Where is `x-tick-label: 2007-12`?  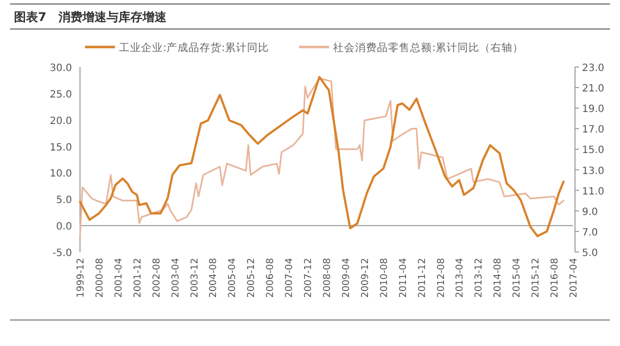 x-tick-label: 2007-12 is located at coordinates (308, 278).